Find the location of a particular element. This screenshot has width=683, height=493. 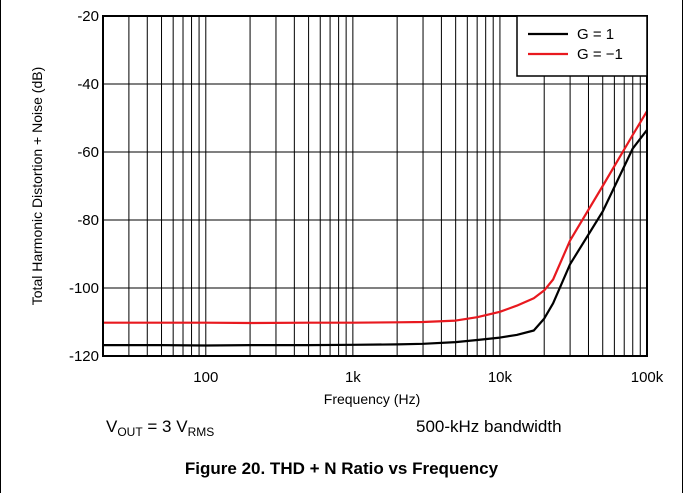

vout-value: = 3 V is located at coordinates (165, 426).